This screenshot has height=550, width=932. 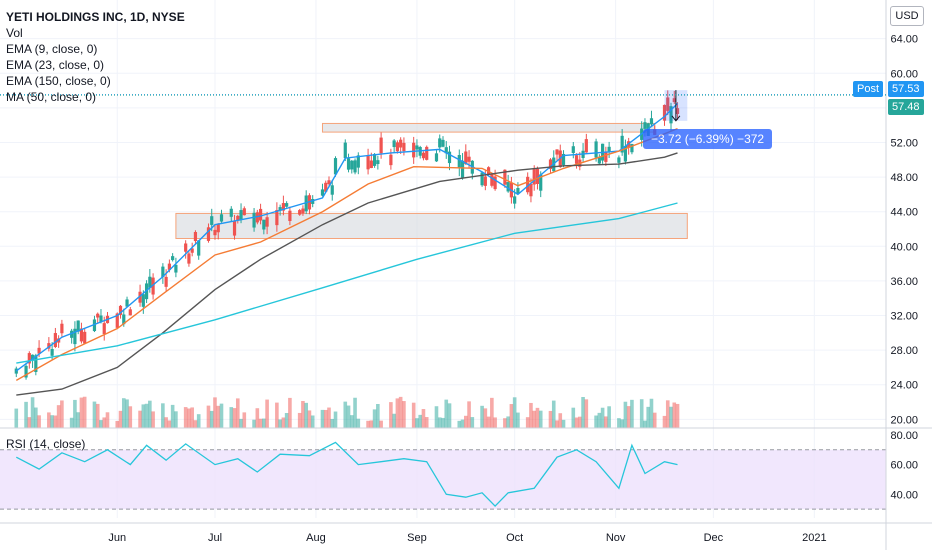 What do you see at coordinates (514, 538) in the screenshot?
I see `x-tick-label: Oct` at bounding box center [514, 538].